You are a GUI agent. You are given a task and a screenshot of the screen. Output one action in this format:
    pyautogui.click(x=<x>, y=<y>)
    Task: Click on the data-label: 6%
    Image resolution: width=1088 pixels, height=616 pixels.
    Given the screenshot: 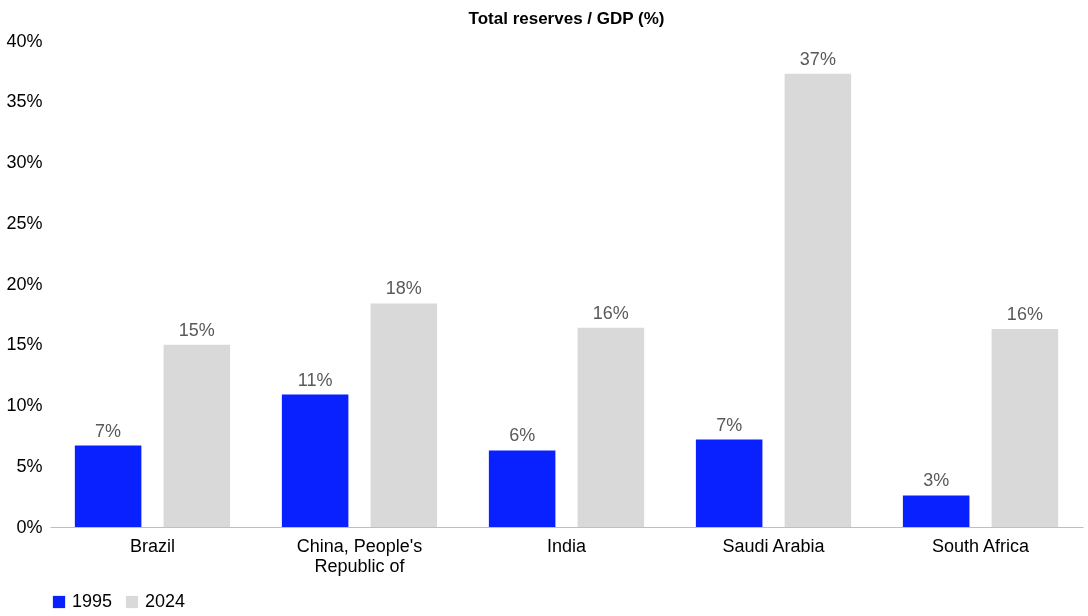 What is the action you would take?
    pyautogui.click(x=522, y=435)
    